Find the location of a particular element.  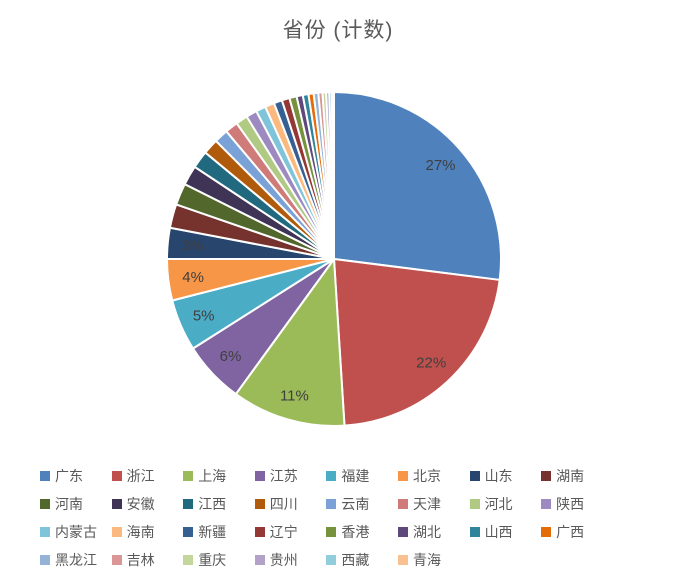

slice-percent-label-广东: 27% is located at coordinates (440, 165).